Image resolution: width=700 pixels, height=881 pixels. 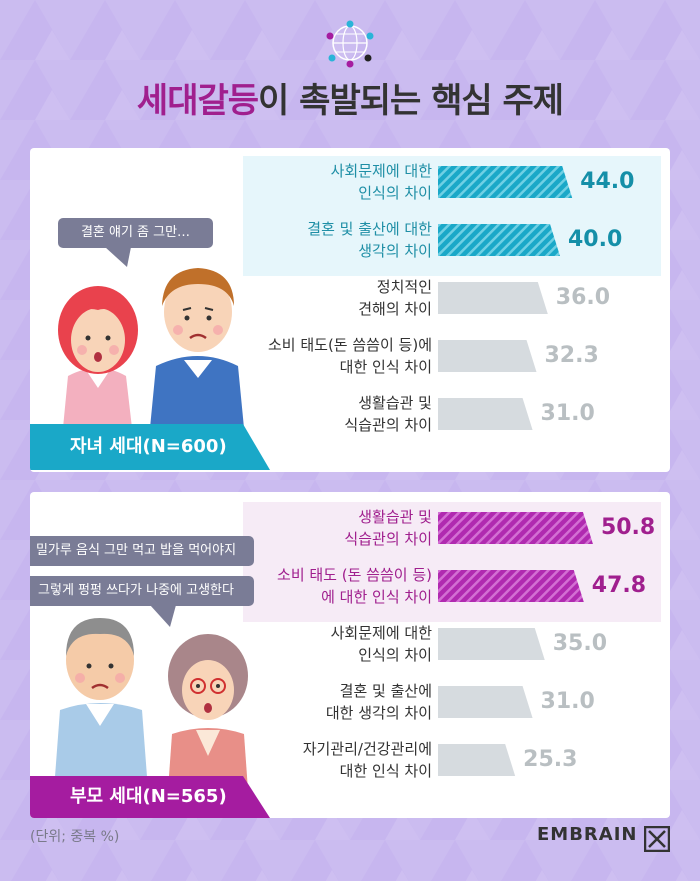 I want to click on speech-bubble-parent-2: 그렇게 펑펑 쓰다가 나중에 고생한다, so click(x=142, y=591).